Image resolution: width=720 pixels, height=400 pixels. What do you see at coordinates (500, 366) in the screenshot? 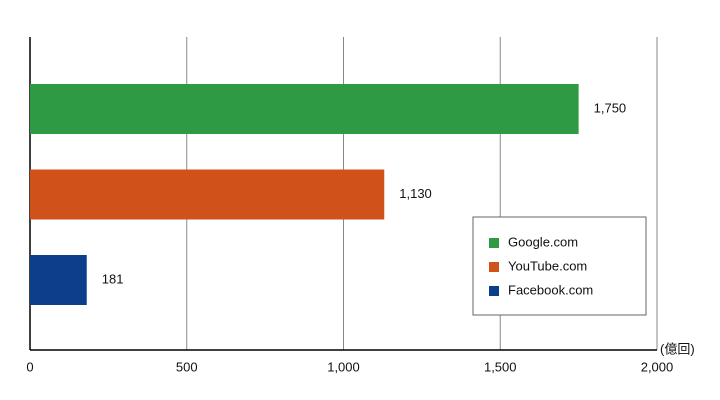
I see `x-tick-label: 1,500` at bounding box center [500, 366].